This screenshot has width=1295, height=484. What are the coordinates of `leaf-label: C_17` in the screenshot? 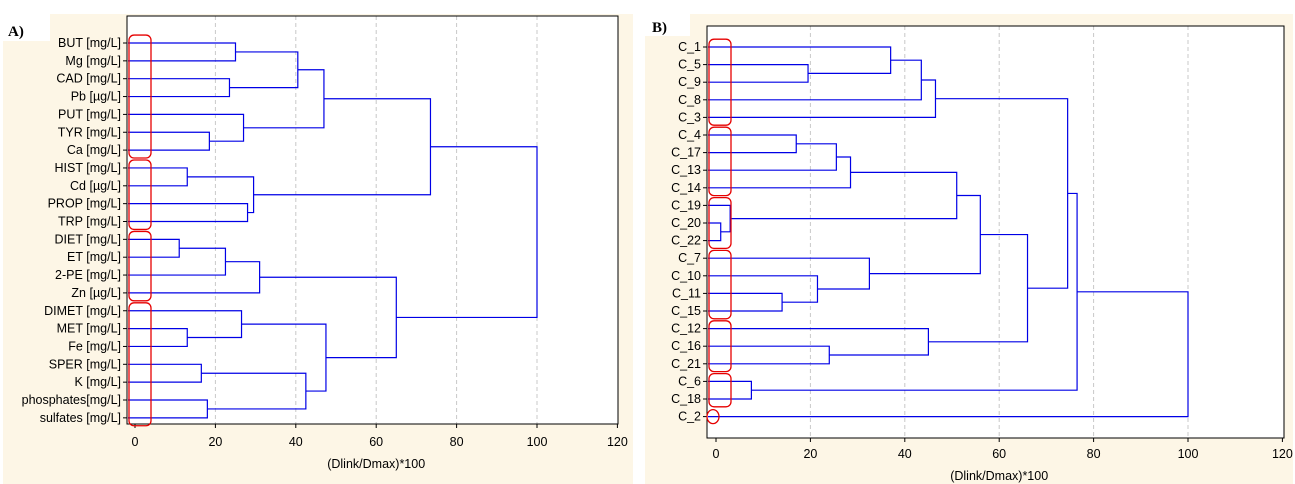 It's located at (686, 153).